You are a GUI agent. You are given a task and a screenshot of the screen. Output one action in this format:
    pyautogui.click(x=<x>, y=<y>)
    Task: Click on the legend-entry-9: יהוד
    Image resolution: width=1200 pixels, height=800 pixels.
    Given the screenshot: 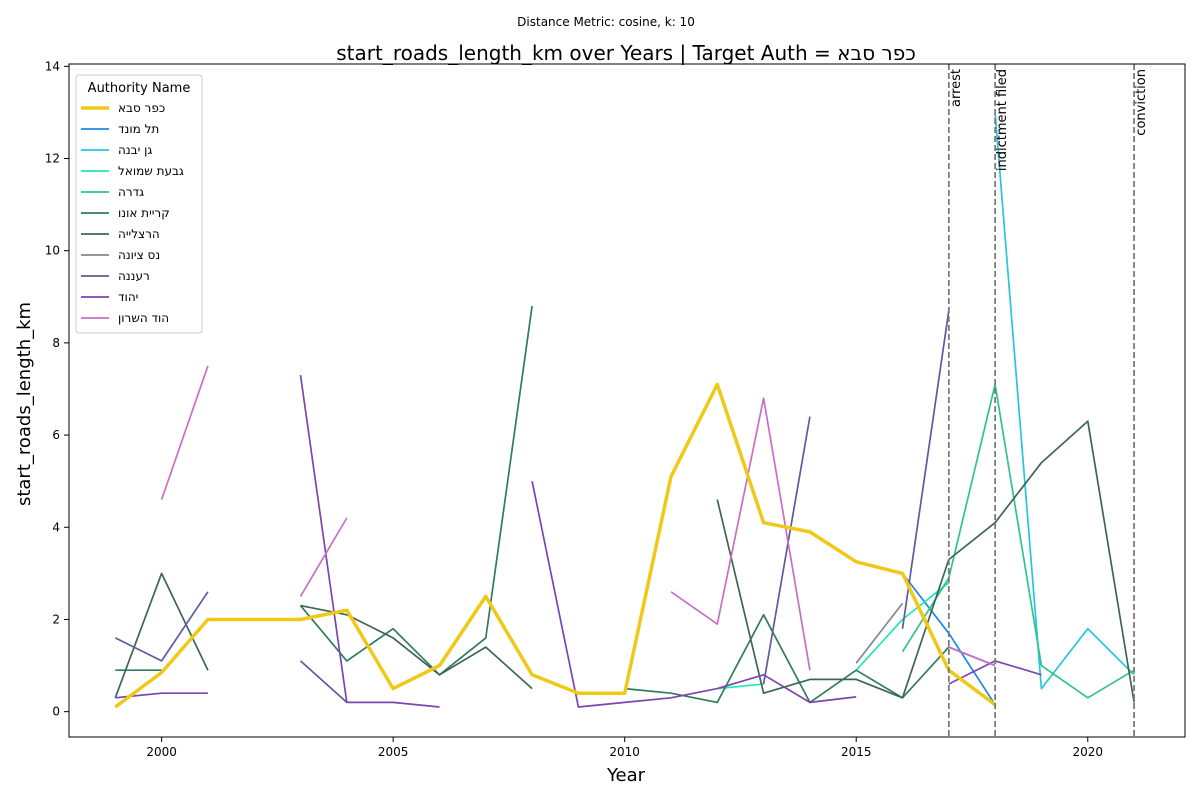 What is the action you would take?
    pyautogui.click(x=128, y=297)
    